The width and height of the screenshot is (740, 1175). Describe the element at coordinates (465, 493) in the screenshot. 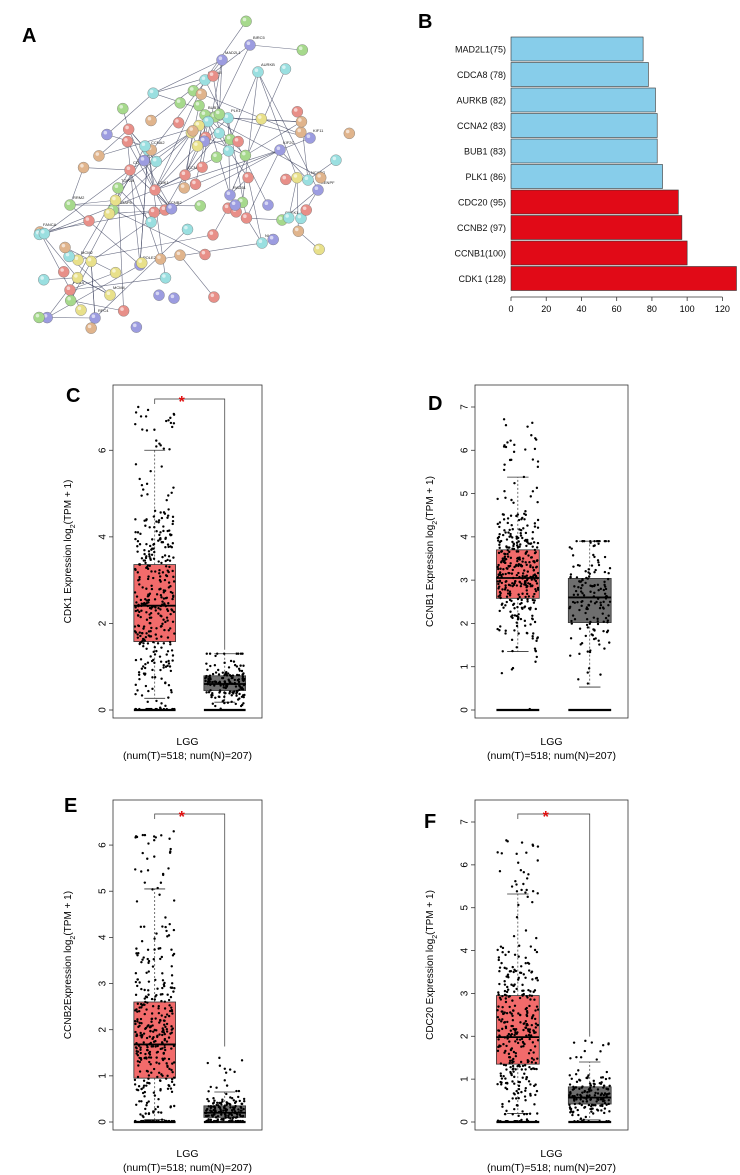

I see `y-tick-label: 5` at that location.